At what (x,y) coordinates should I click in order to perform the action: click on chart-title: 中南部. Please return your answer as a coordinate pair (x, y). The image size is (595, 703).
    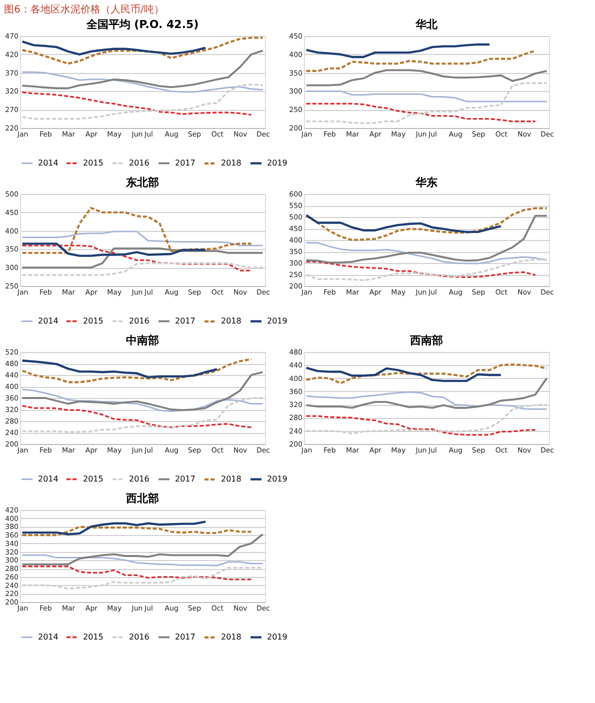
    Looking at the image, I should click on (142, 340).